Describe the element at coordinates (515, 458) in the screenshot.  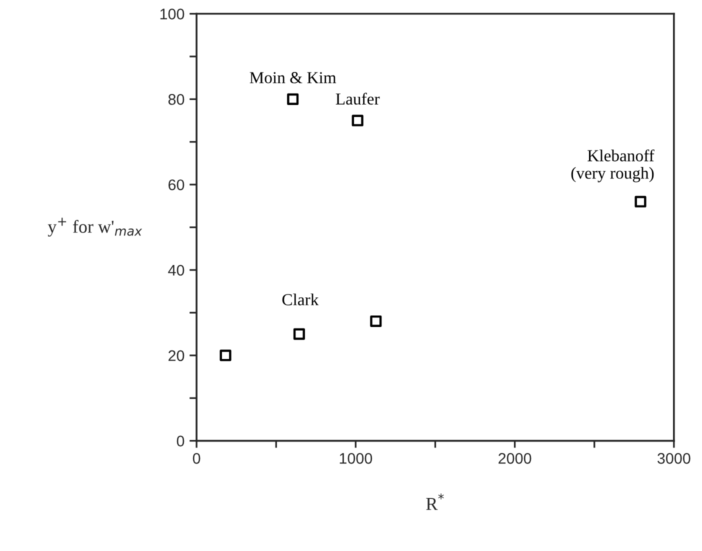
I see `x-tick-label: 2000` at that location.